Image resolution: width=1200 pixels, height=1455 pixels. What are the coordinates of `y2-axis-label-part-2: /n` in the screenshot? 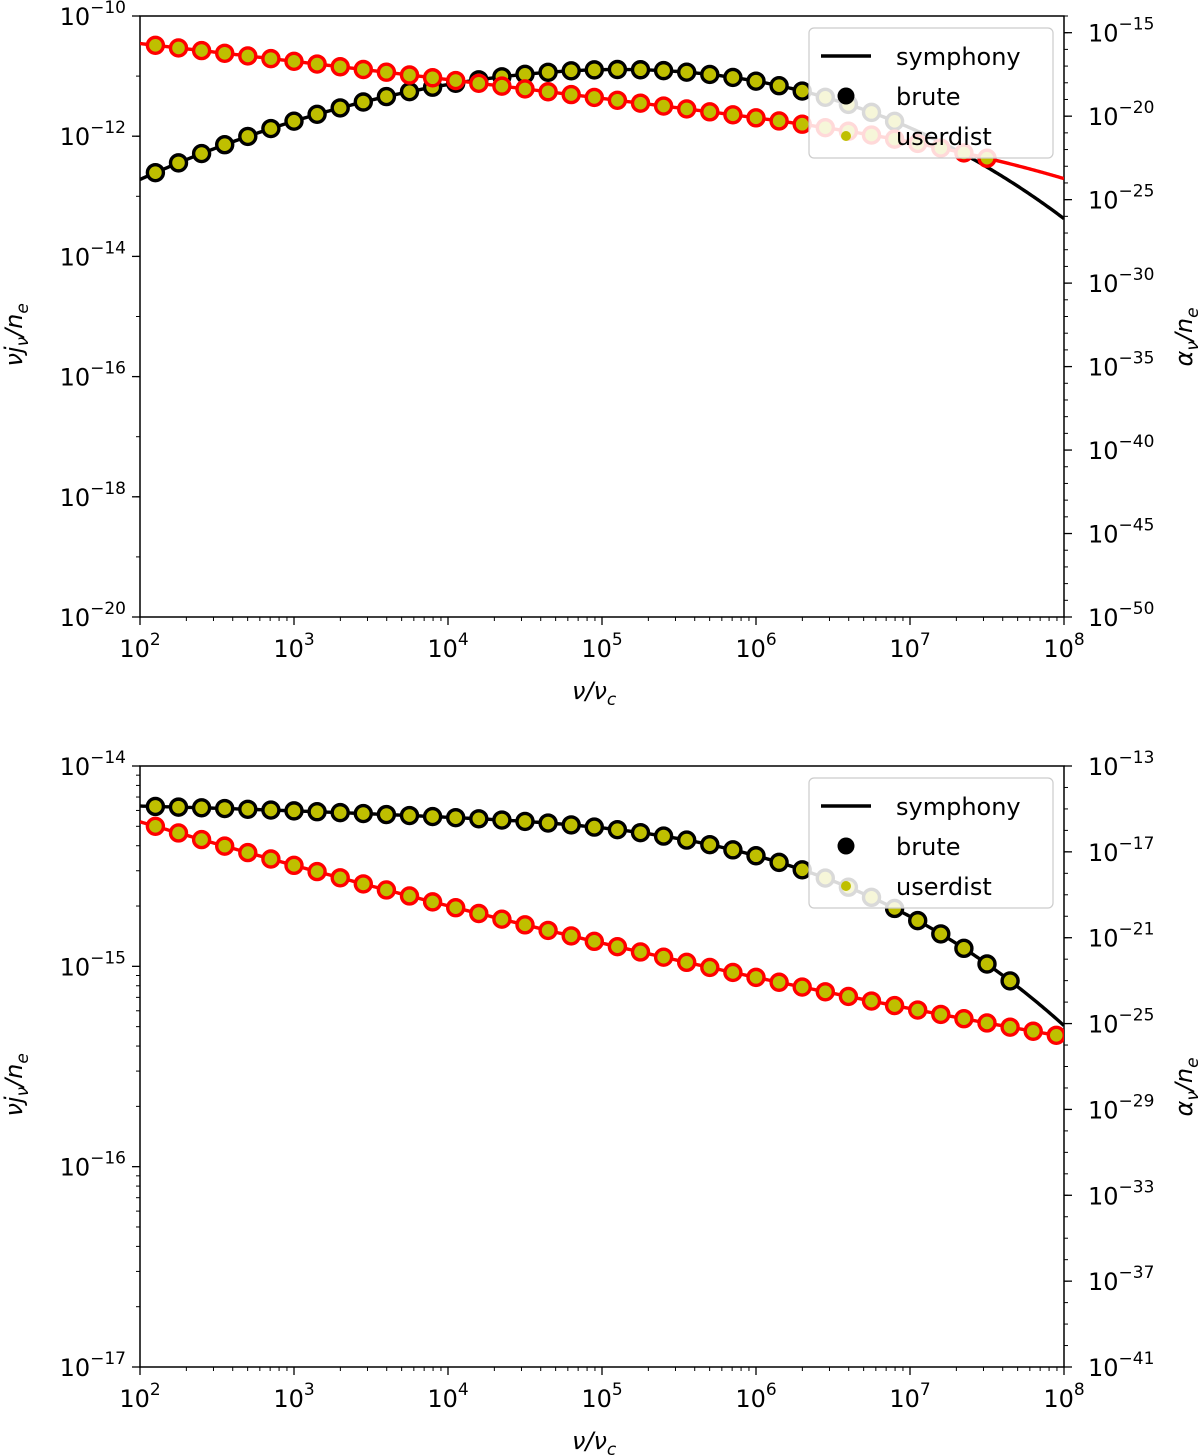 It's located at (1184, 330).